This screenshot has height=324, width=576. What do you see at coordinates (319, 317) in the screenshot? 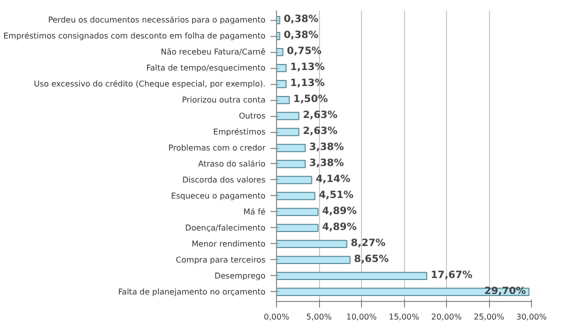
I see `x-tick-label: 5,00%` at bounding box center [319, 317].